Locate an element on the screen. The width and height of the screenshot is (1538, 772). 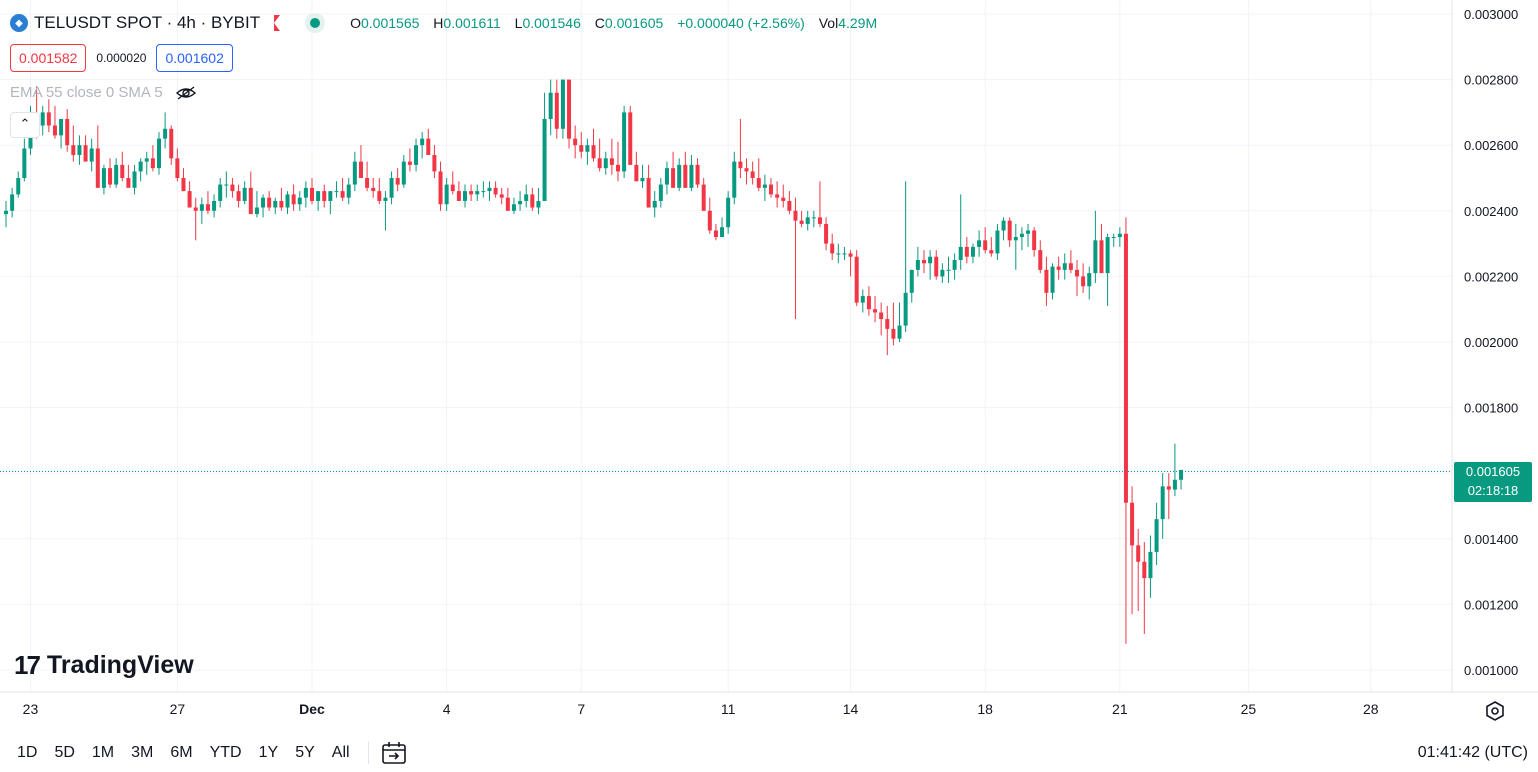
symbol-title: TELUSDT SPOT · 4h · BYBIT is located at coordinates (147, 22).